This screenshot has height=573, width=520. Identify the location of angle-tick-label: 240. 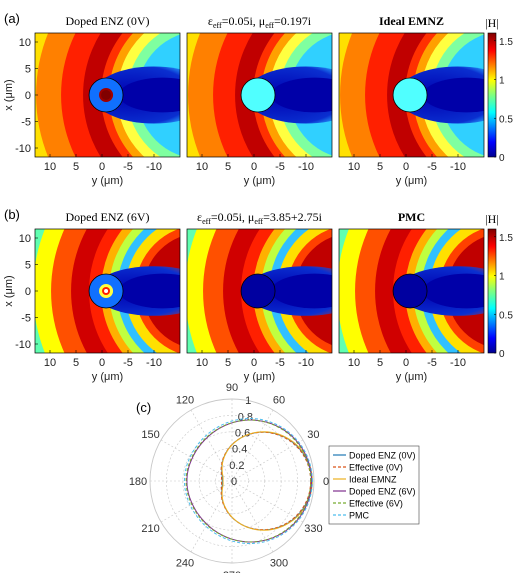
(185, 563).